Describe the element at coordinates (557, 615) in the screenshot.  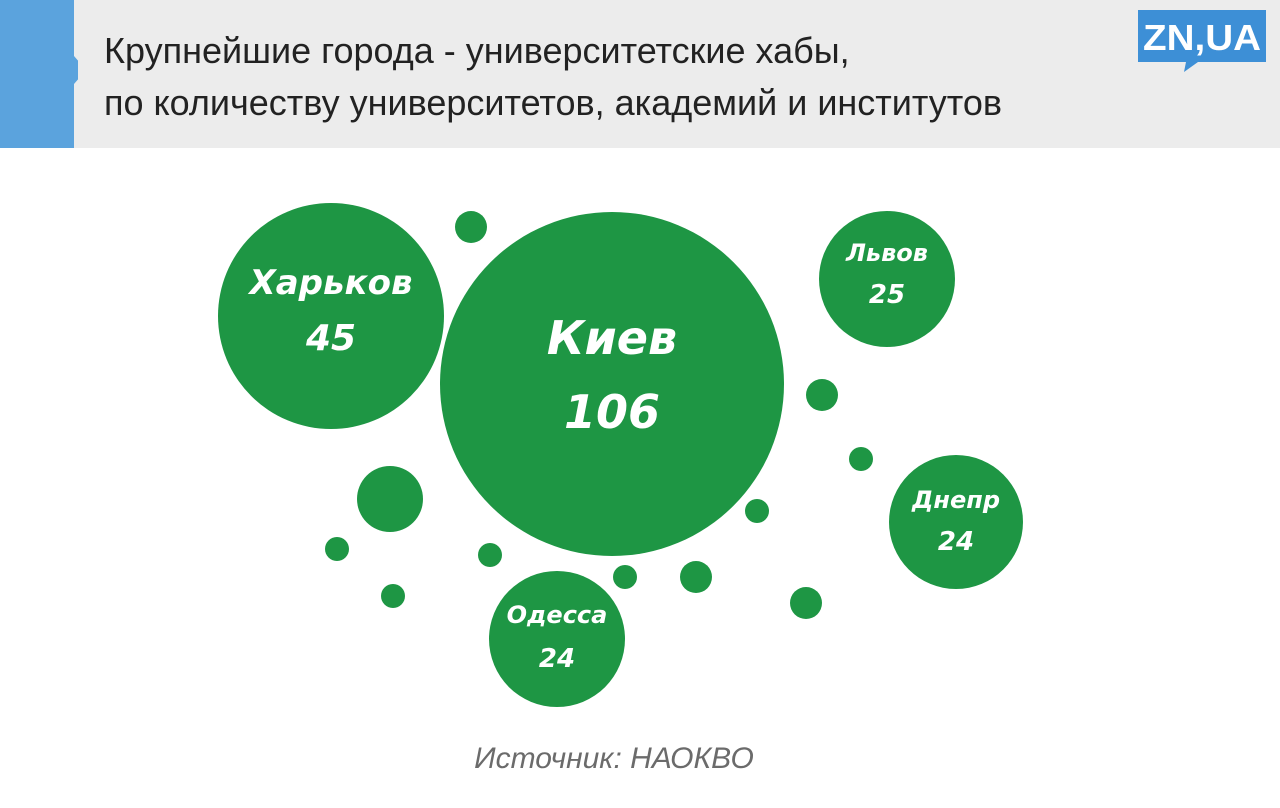
I see `bubble-label-name-4: Одесса` at that location.